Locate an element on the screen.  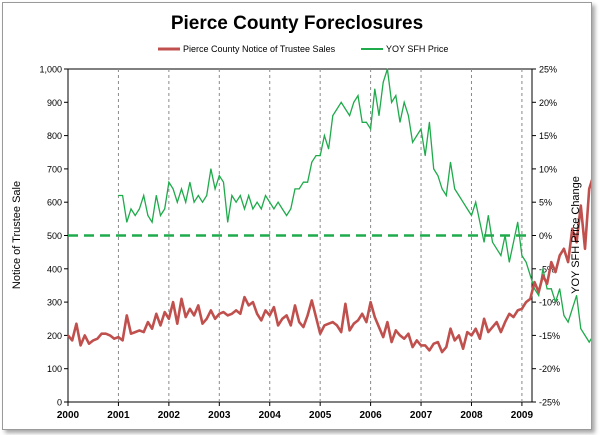
y-tick-label: 400 is located at coordinates (54, 269).